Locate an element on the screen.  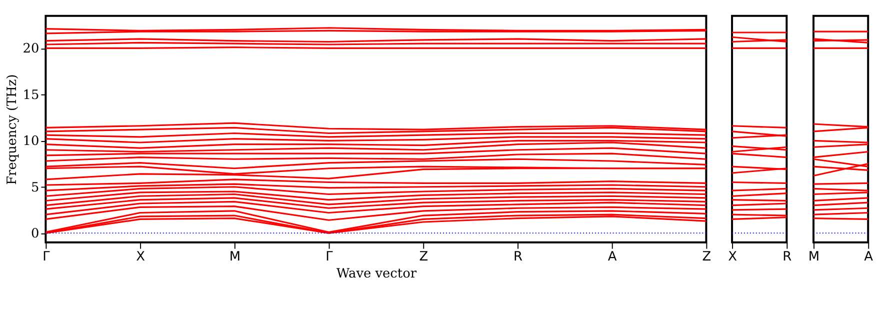
y-tick-label: 15 is located at coordinates (31, 95).